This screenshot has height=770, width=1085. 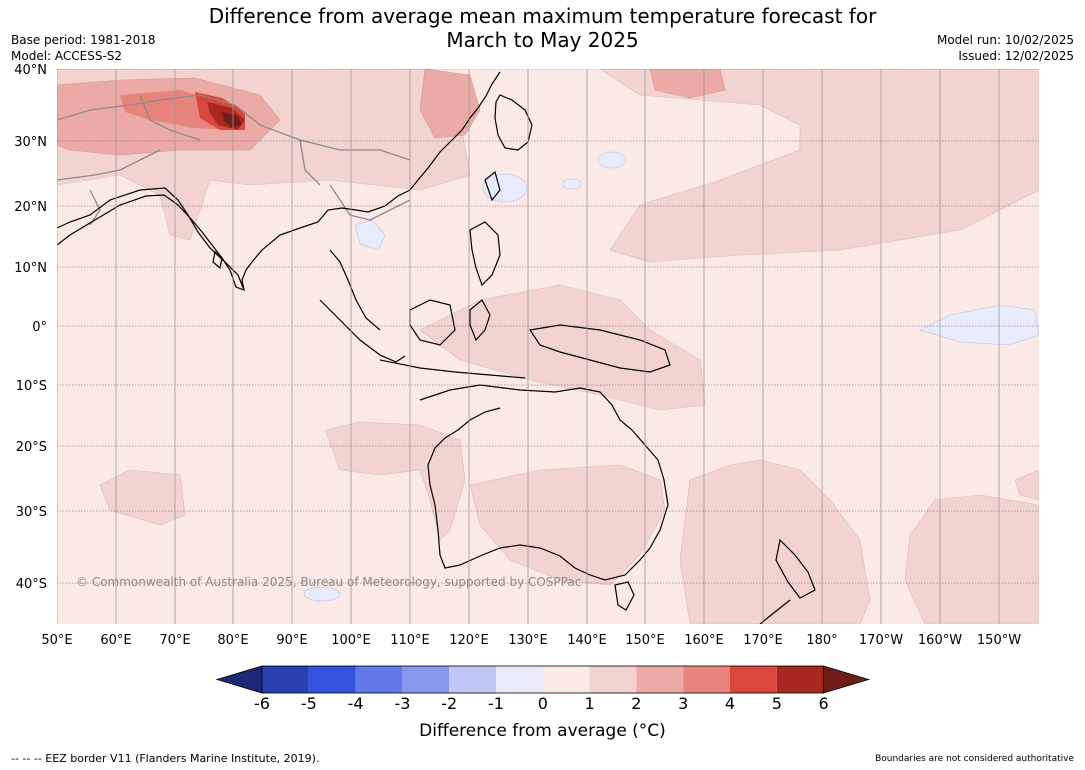 I want to click on lon-label: 110°E, so click(x=410, y=640).